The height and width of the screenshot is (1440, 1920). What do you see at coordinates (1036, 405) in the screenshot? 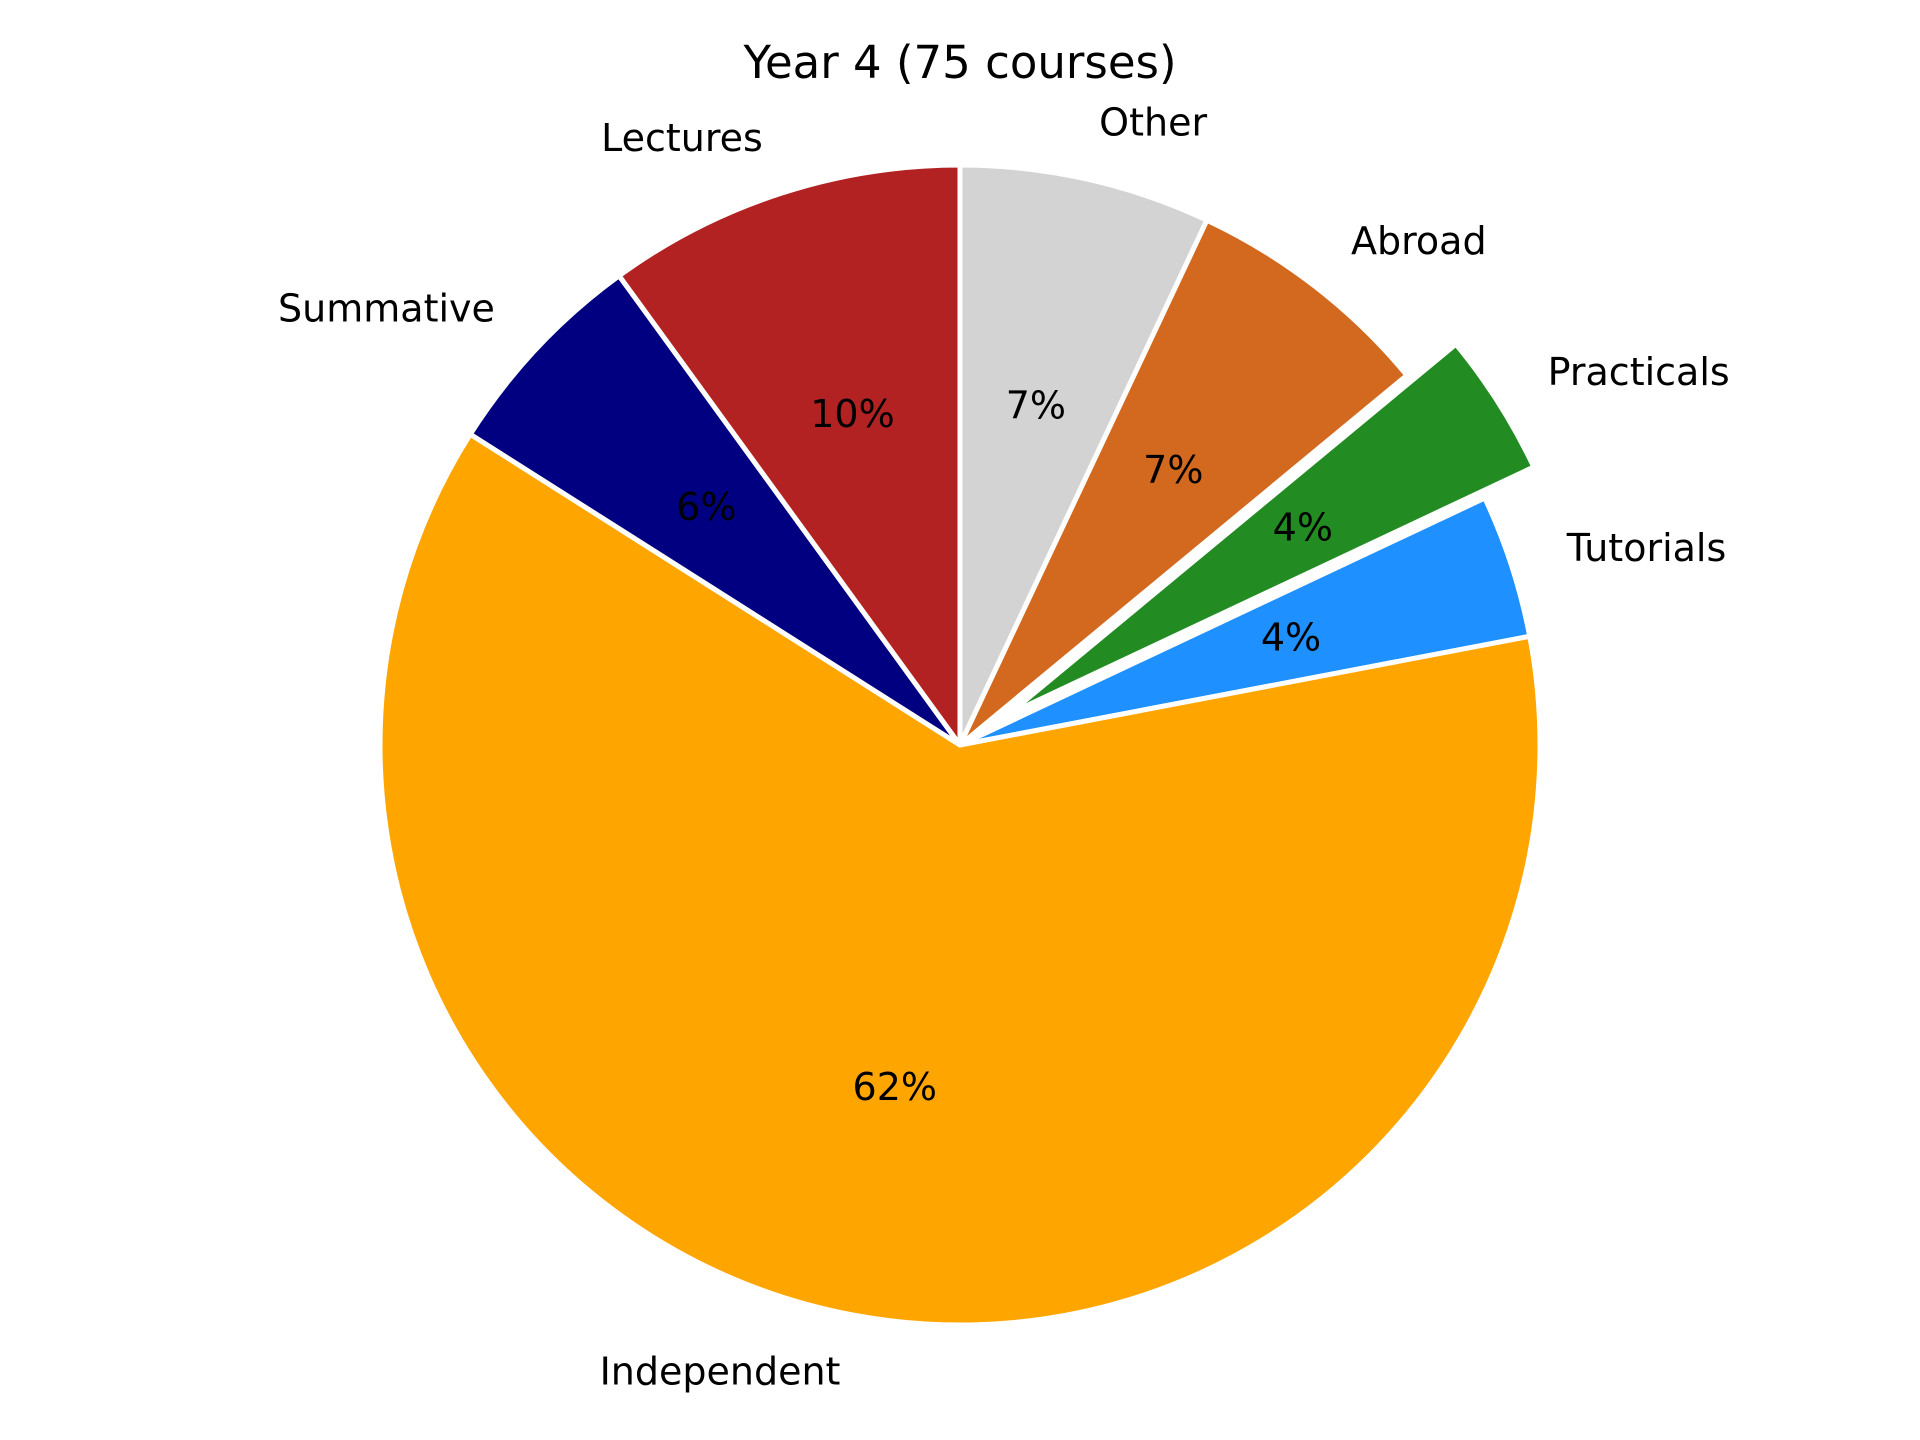
I see `pct-label-other: 7%` at bounding box center [1036, 405].